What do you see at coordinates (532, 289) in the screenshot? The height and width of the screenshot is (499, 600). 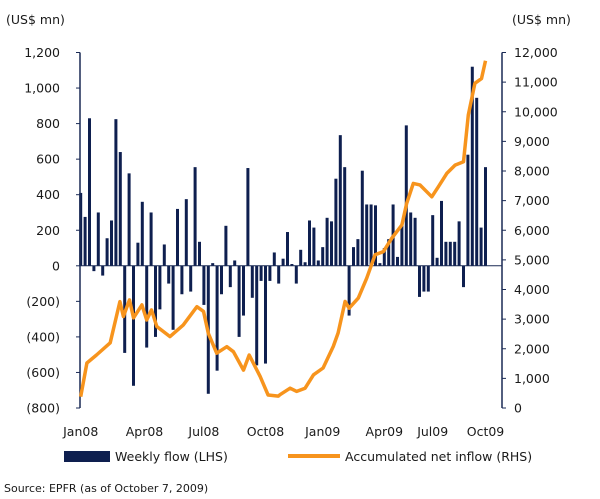 I see `right-tick-label: 4,000` at bounding box center [532, 289].